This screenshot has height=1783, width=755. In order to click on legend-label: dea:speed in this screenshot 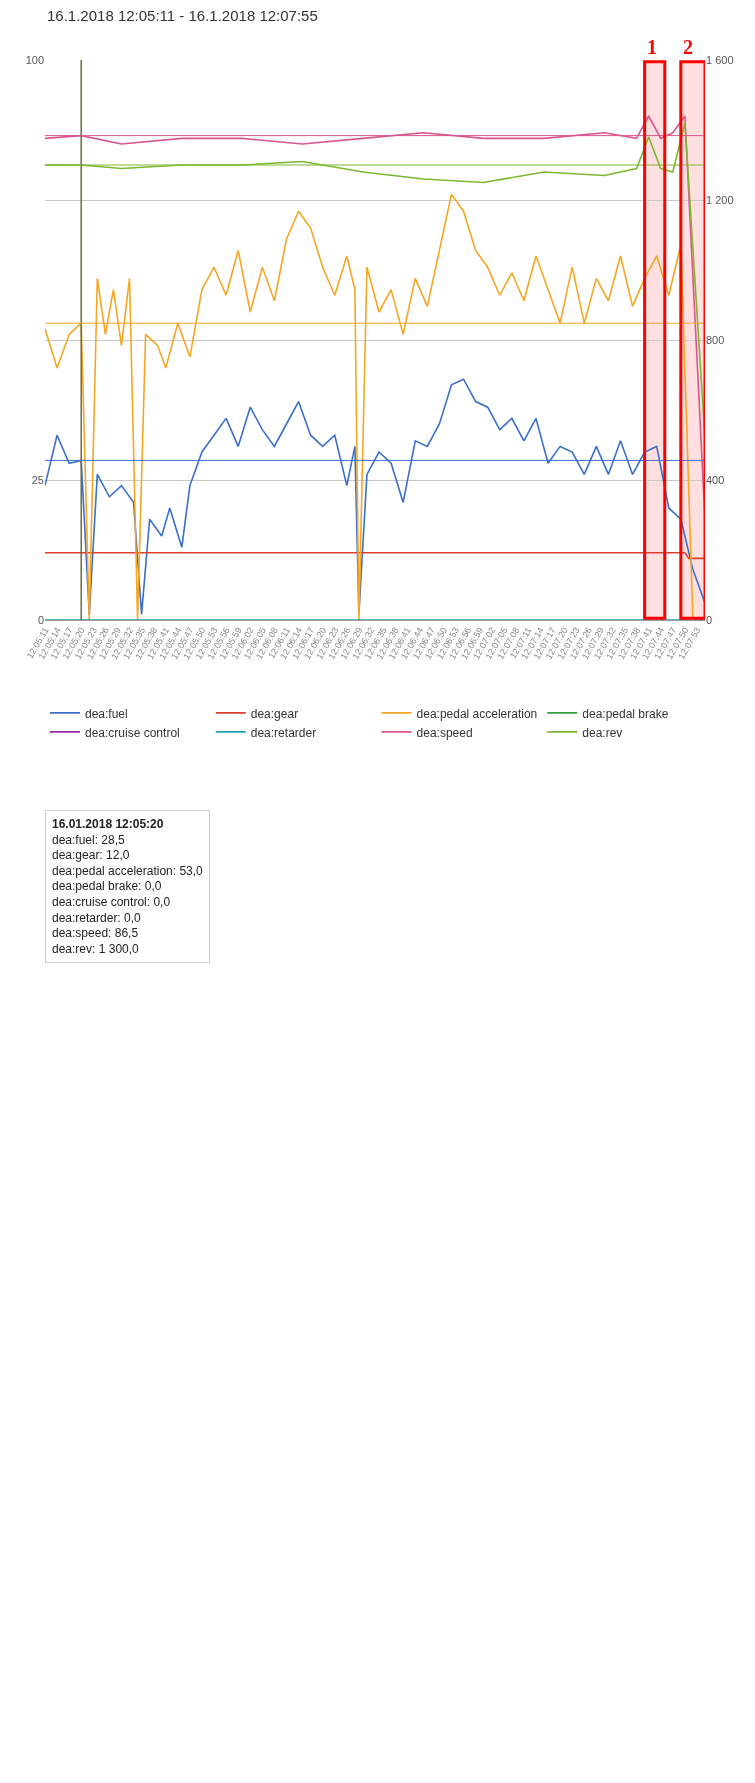, I will do `click(444, 732)`.